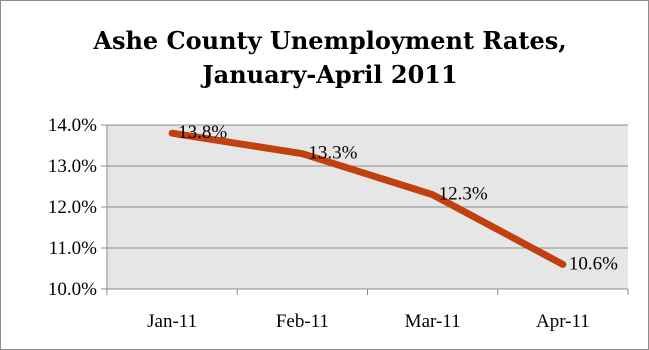  I want to click on y-tick-label: 14.0%, so click(72, 125).